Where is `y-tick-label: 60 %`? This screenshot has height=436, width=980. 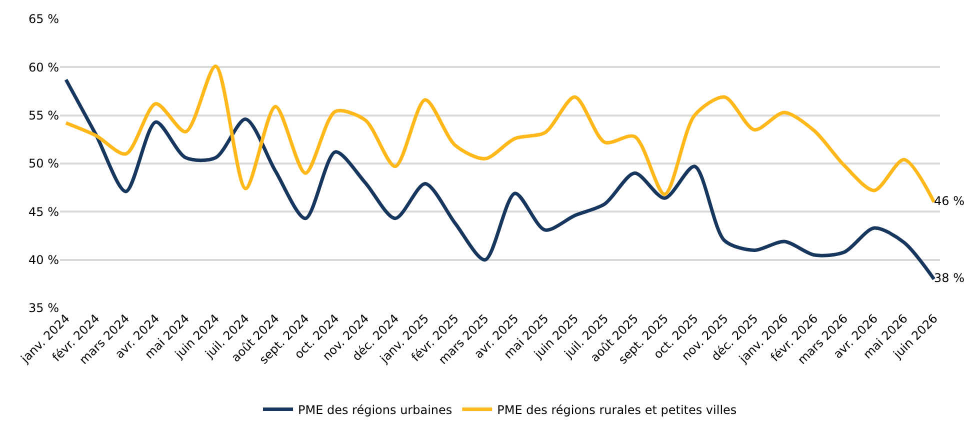
y-tick-label: 60 % is located at coordinates (43, 67).